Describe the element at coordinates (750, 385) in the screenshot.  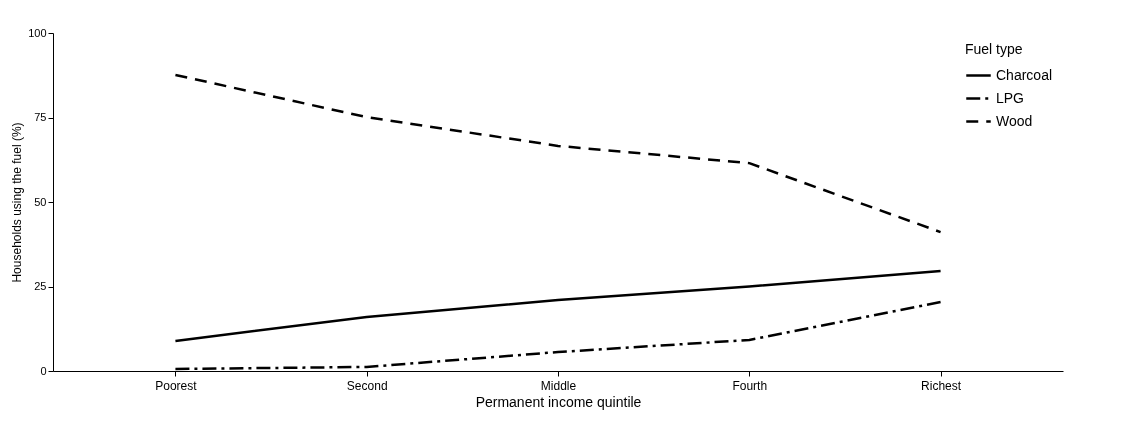
I see `x-tick-label: Fourth` at that location.